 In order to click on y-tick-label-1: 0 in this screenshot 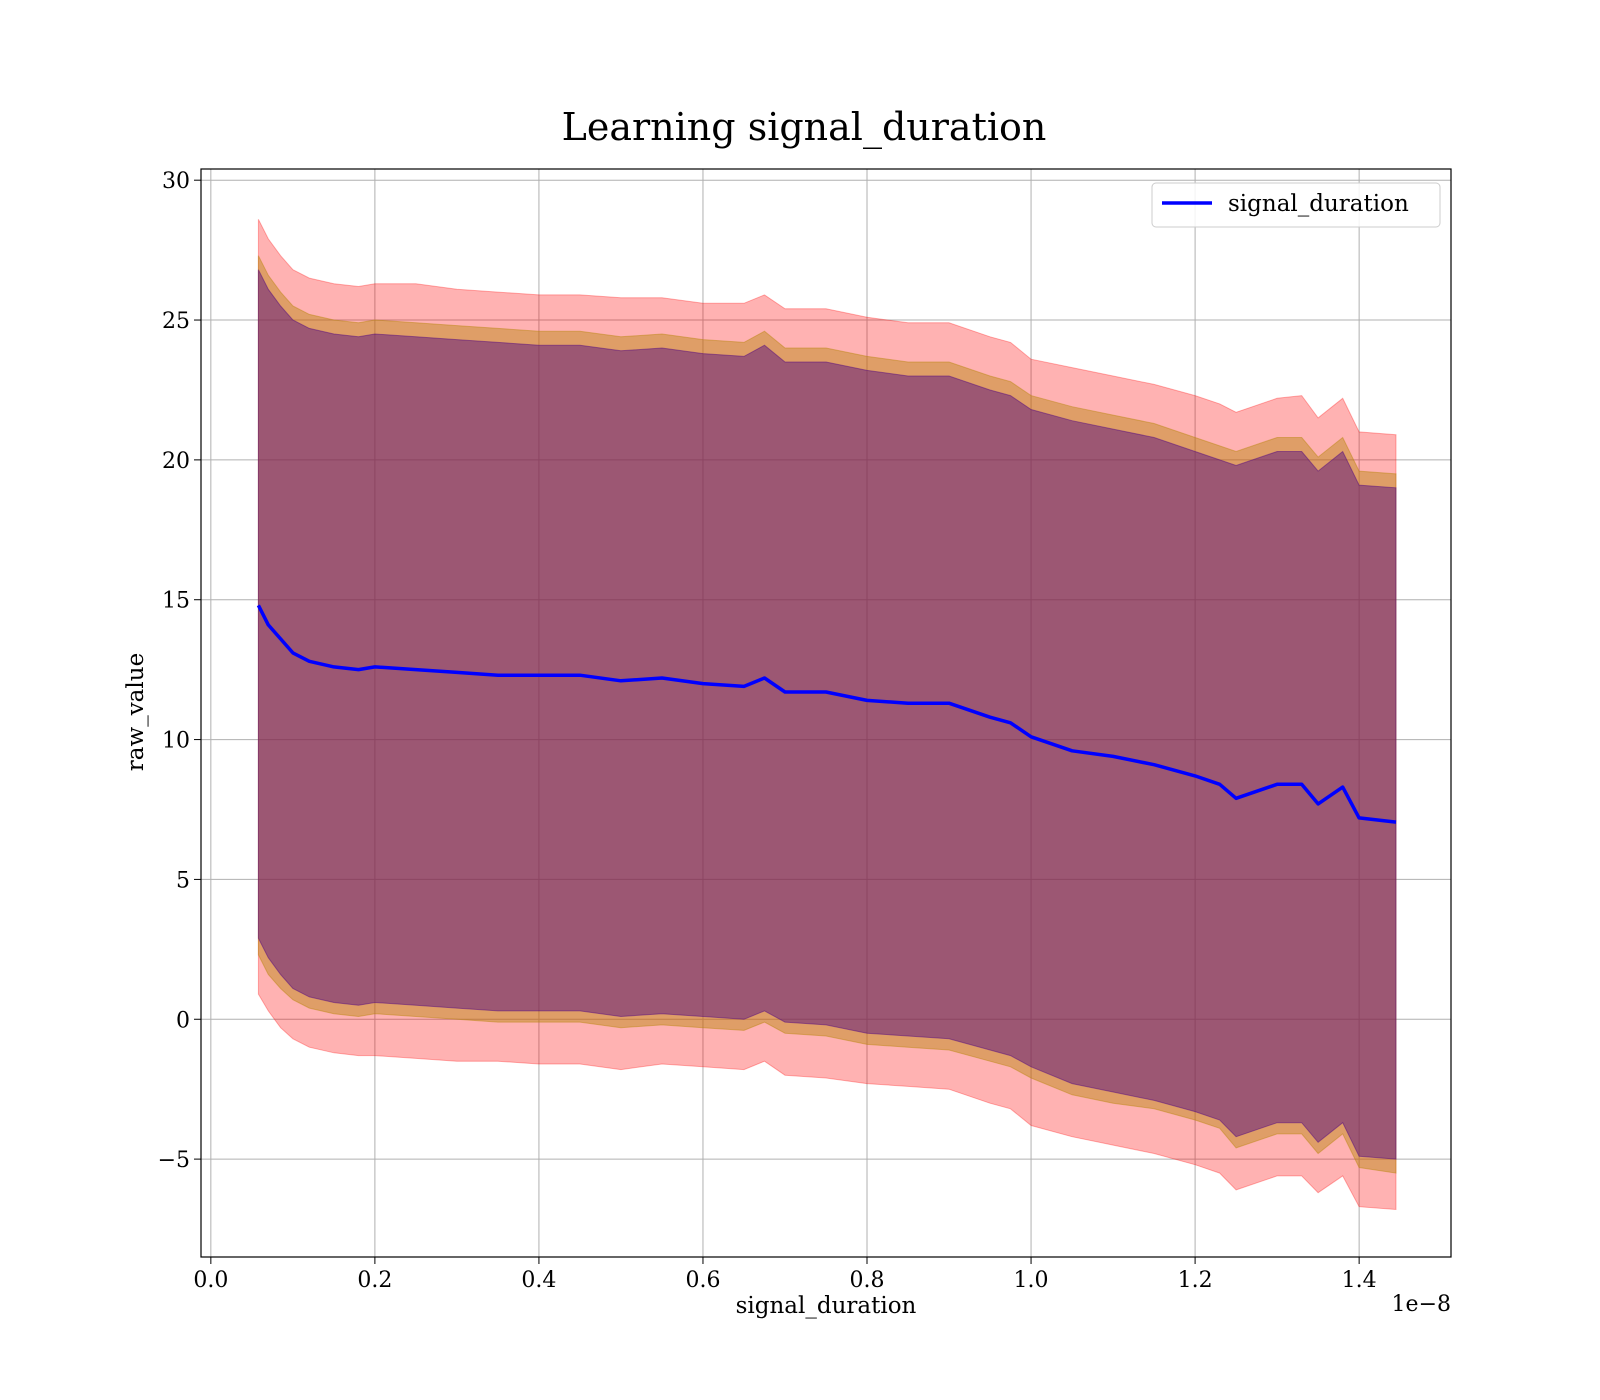, I will do `click(183, 1020)`.